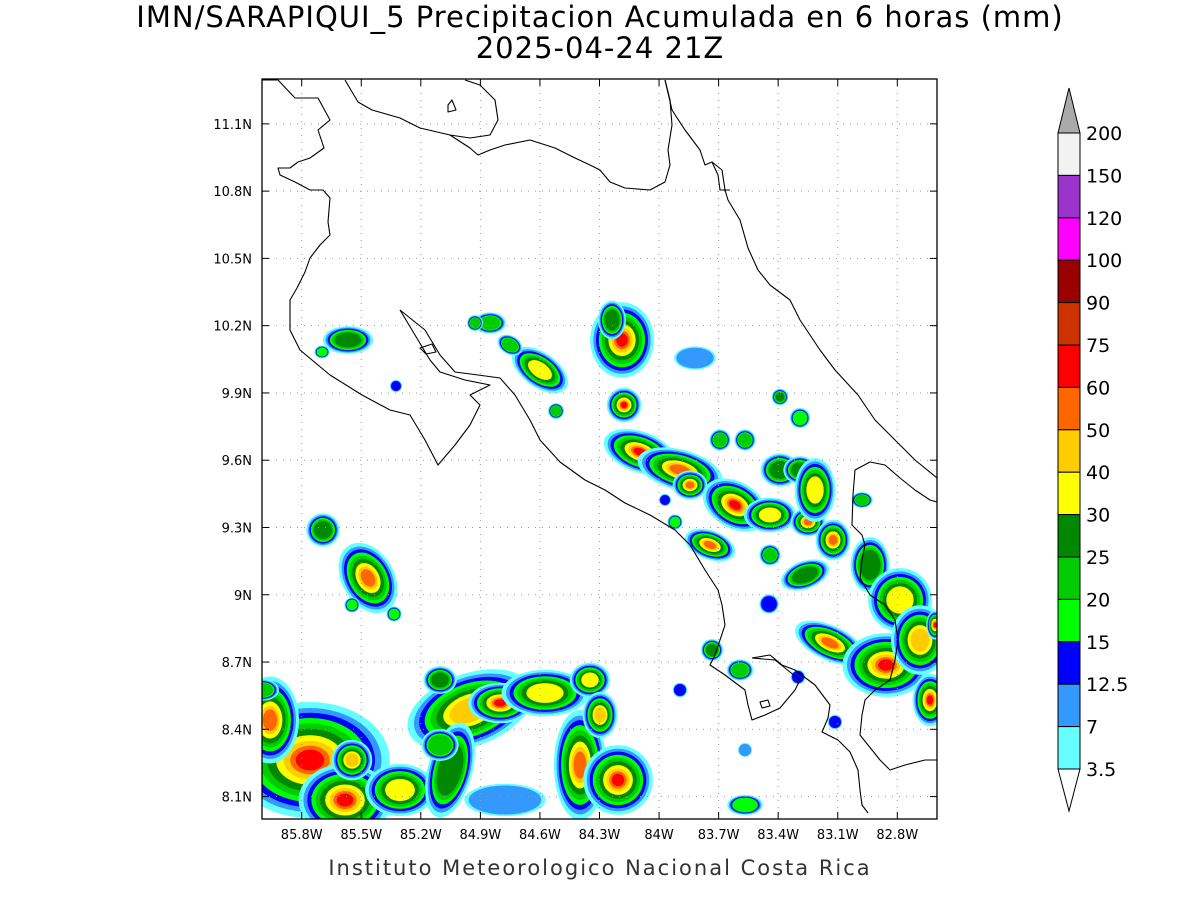  What do you see at coordinates (1098, 304) in the screenshot?
I see `colorbar-level-label: 90` at bounding box center [1098, 304].